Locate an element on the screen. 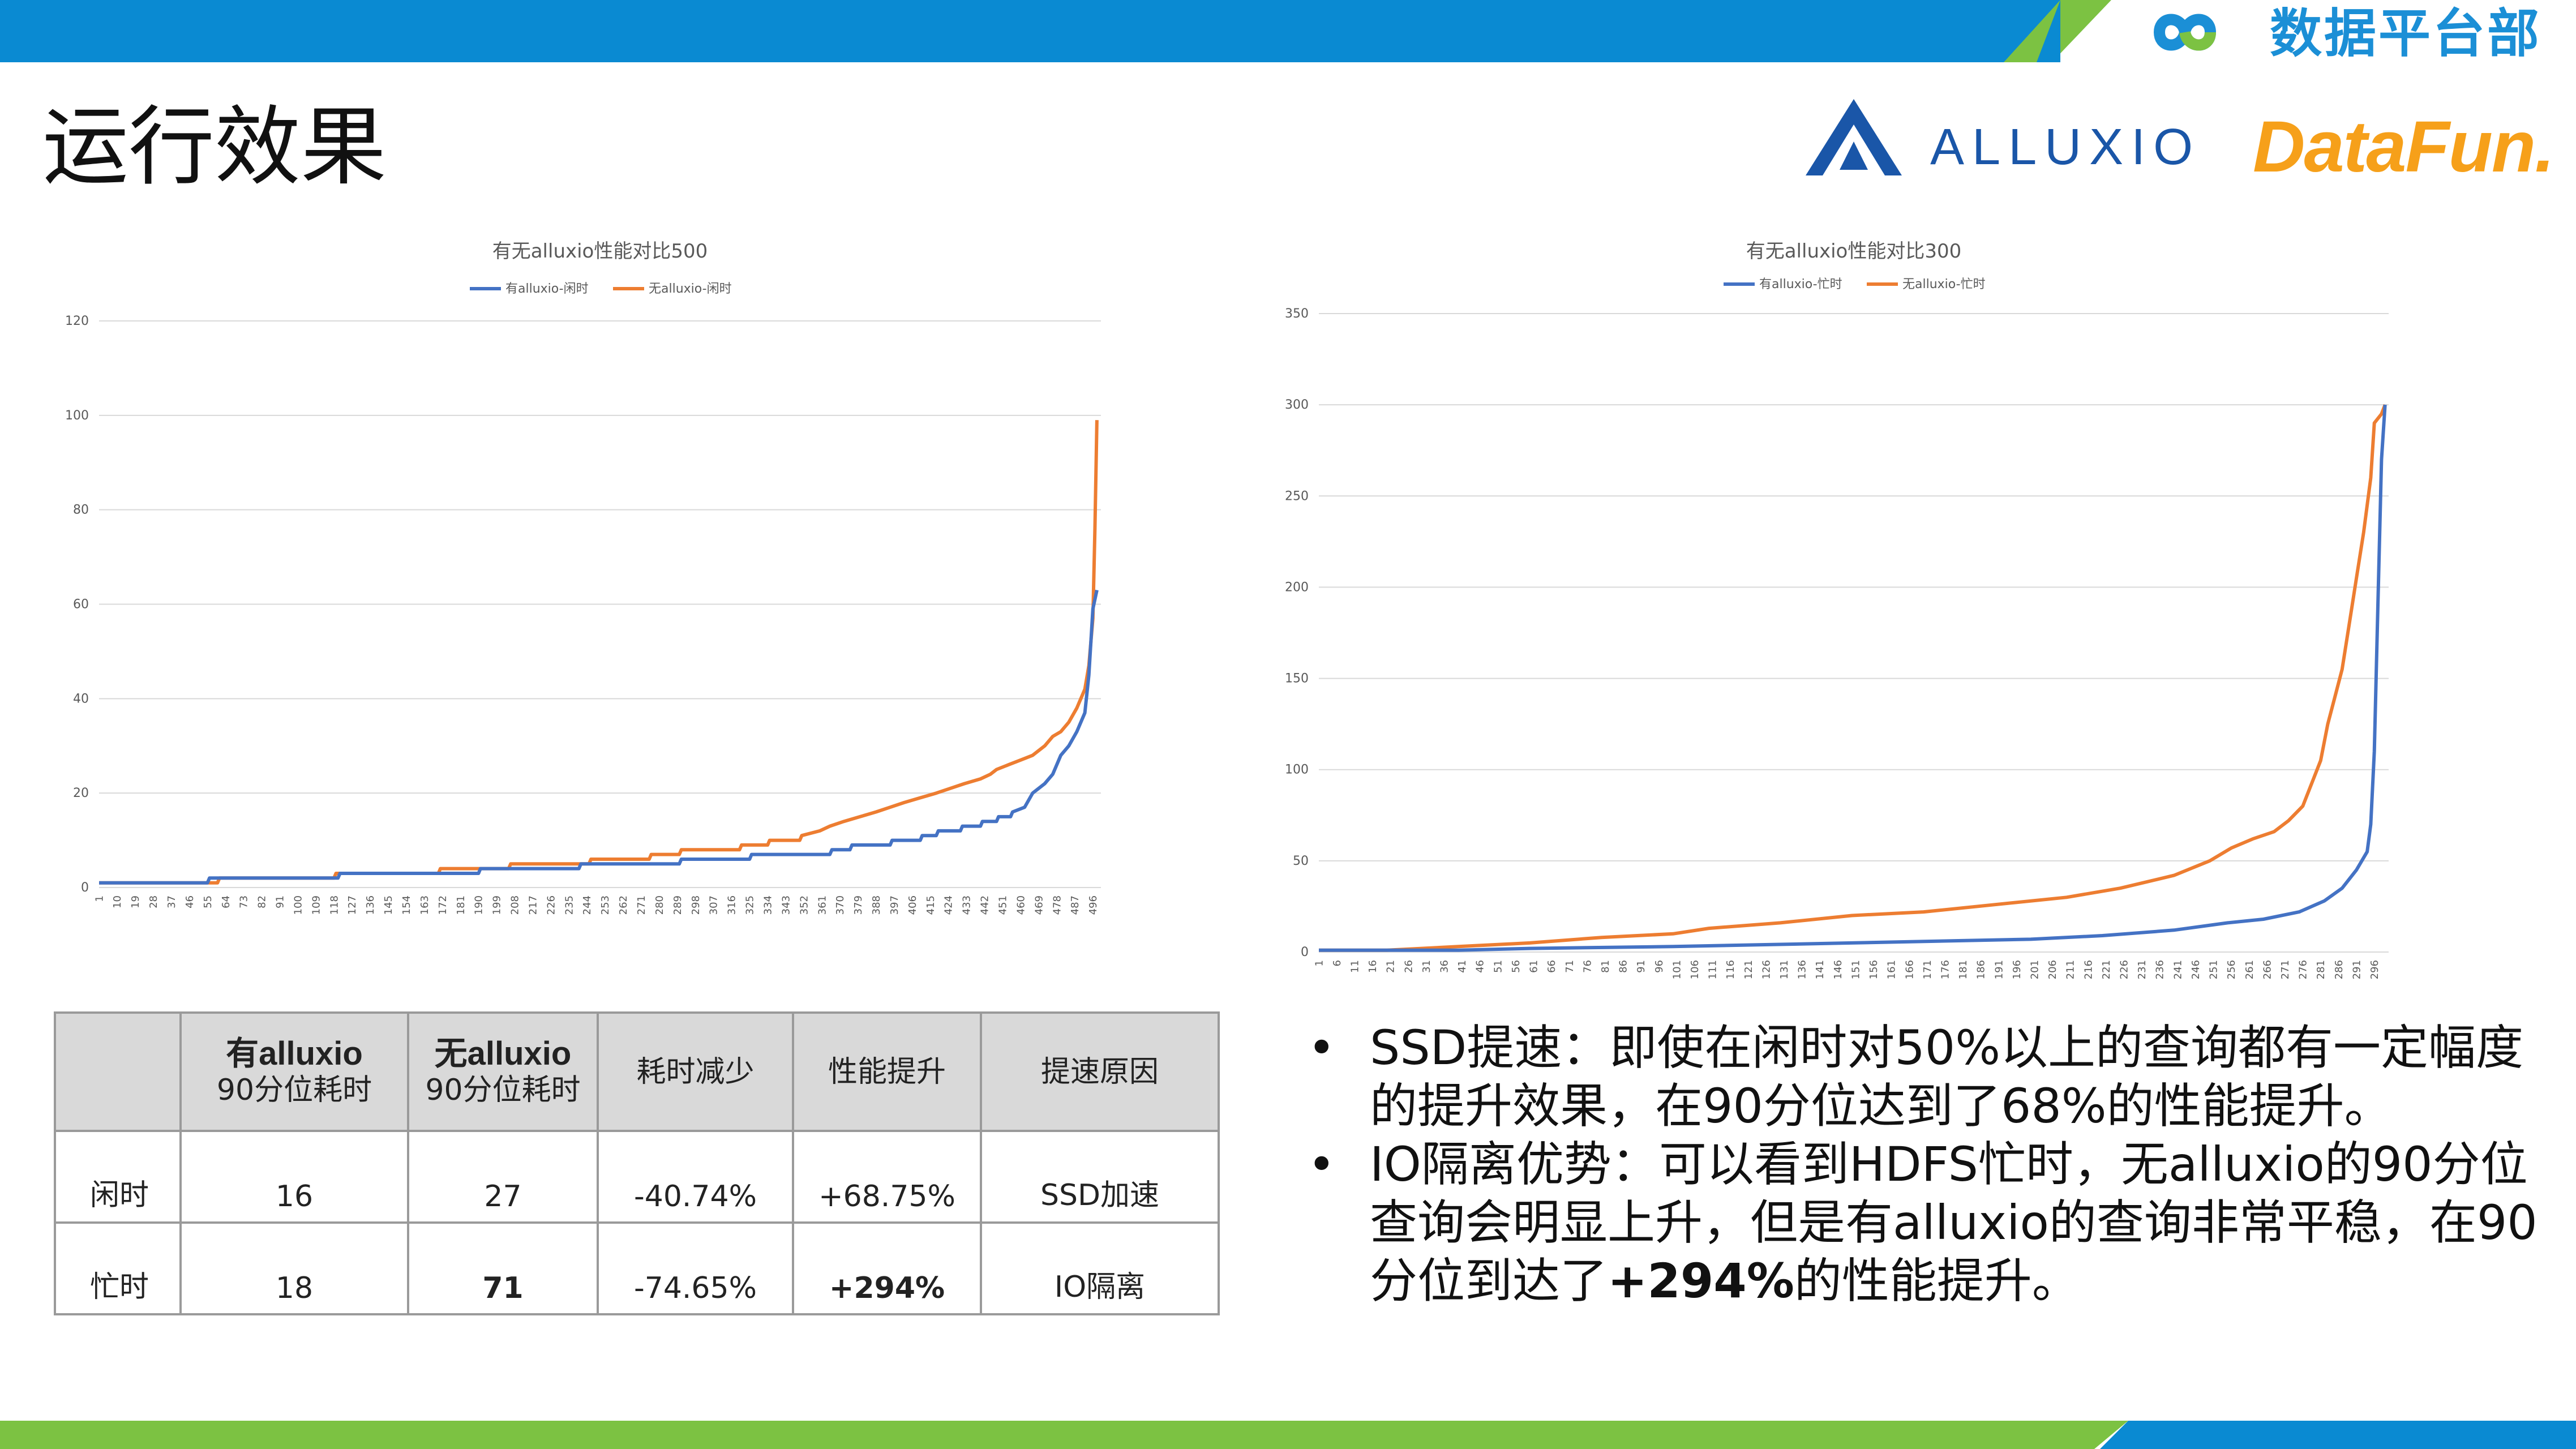 The height and width of the screenshot is (1449, 2576). x-tick-label: 253 is located at coordinates (605, 905).